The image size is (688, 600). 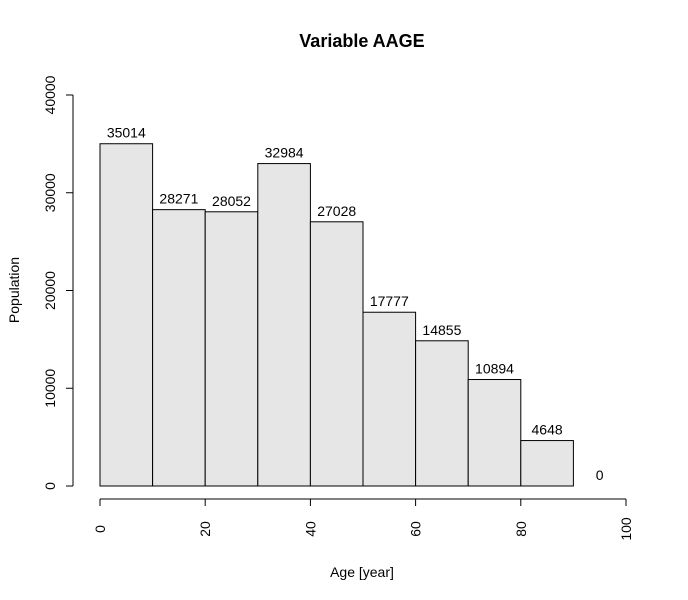 What do you see at coordinates (336, 211) in the screenshot?
I see `bar-value-label: 27028` at bounding box center [336, 211].